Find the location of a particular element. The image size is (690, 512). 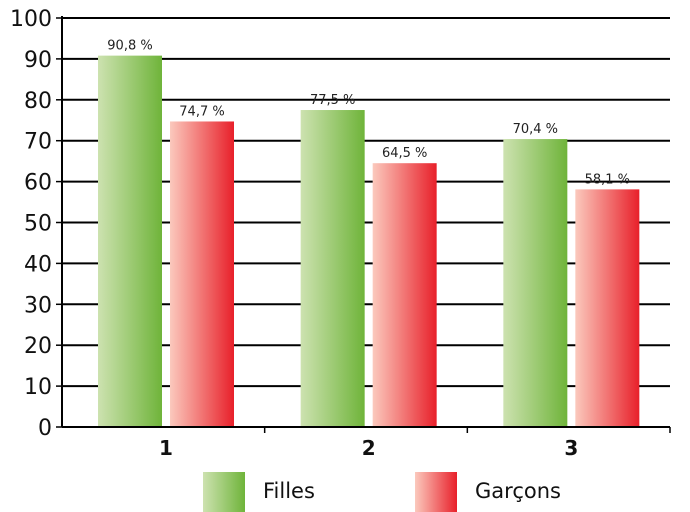

data-label: 58,1 % is located at coordinates (607, 179).